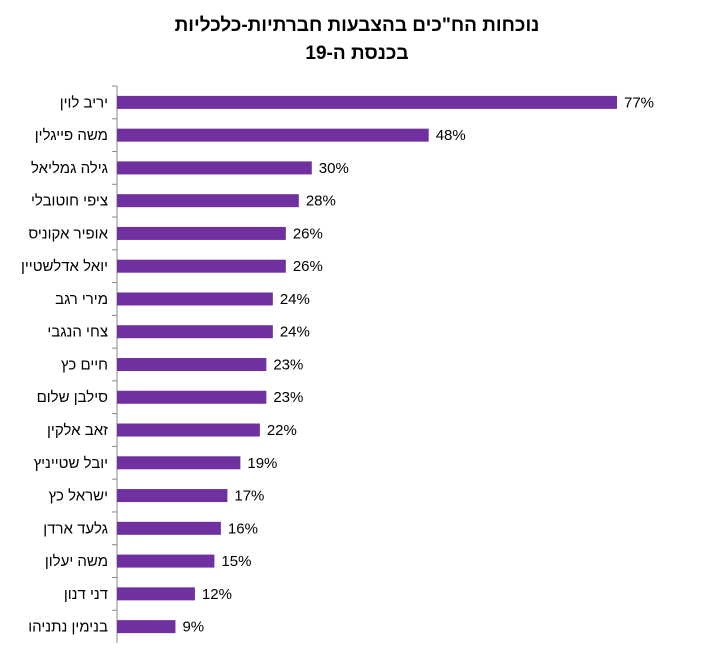 This screenshot has width=715, height=657. Describe the element at coordinates (321, 201) in the screenshot. I see `value-label: 28%` at that location.